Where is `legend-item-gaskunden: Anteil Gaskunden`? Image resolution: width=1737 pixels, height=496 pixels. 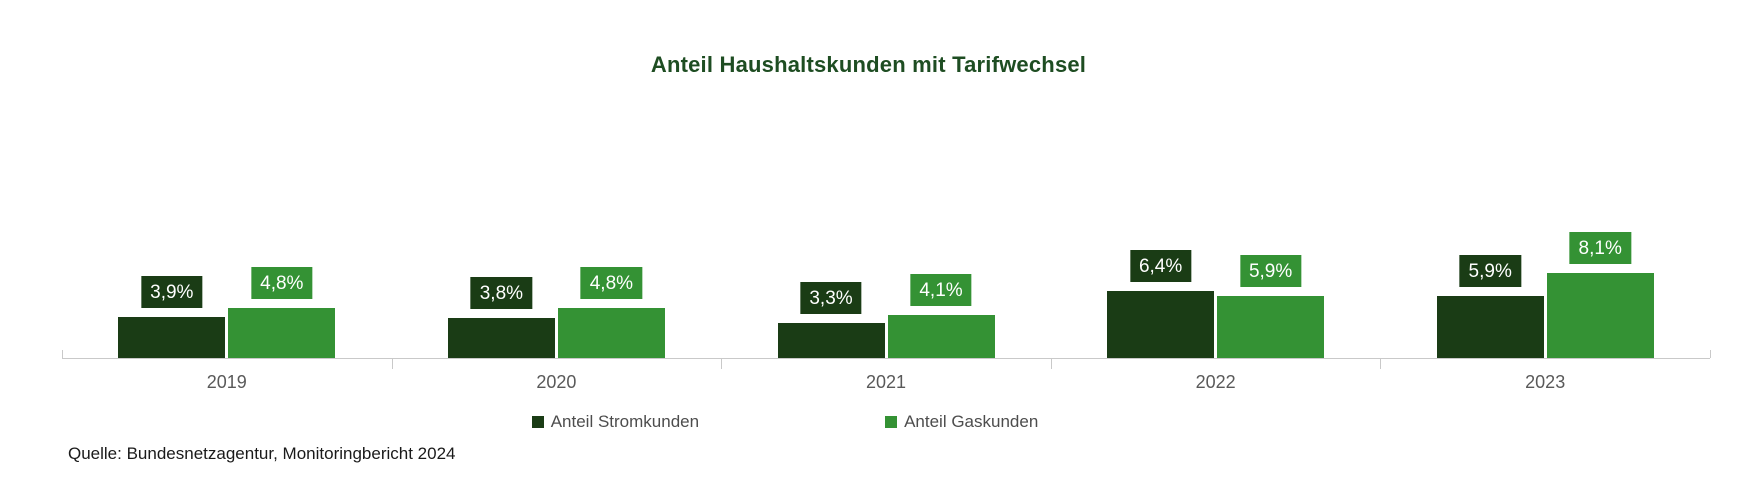
legend-item-gaskunden: Anteil Gaskunden is located at coordinates (961, 422).